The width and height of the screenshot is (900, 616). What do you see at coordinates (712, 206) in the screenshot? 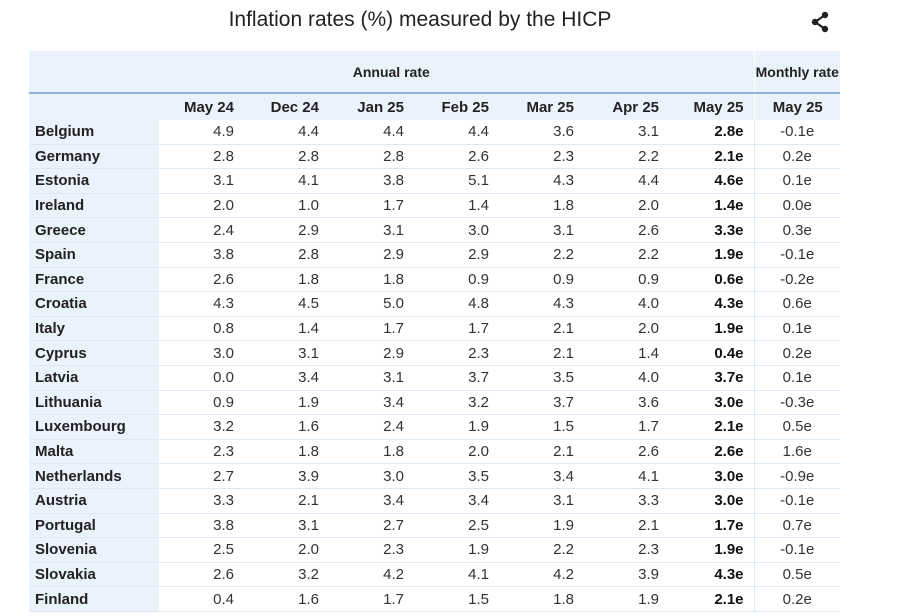
I see `annual-rate-cell: 1.4e` at bounding box center [712, 206].